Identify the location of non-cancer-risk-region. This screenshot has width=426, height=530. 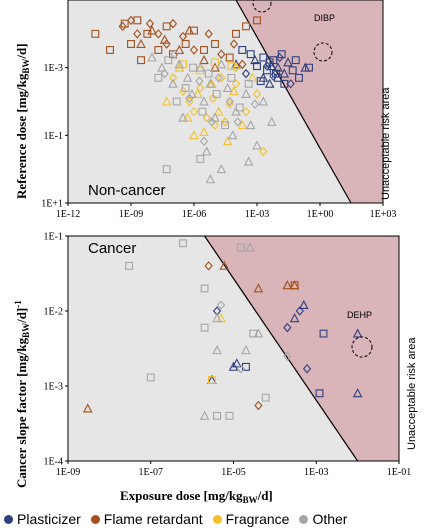
(309, 101).